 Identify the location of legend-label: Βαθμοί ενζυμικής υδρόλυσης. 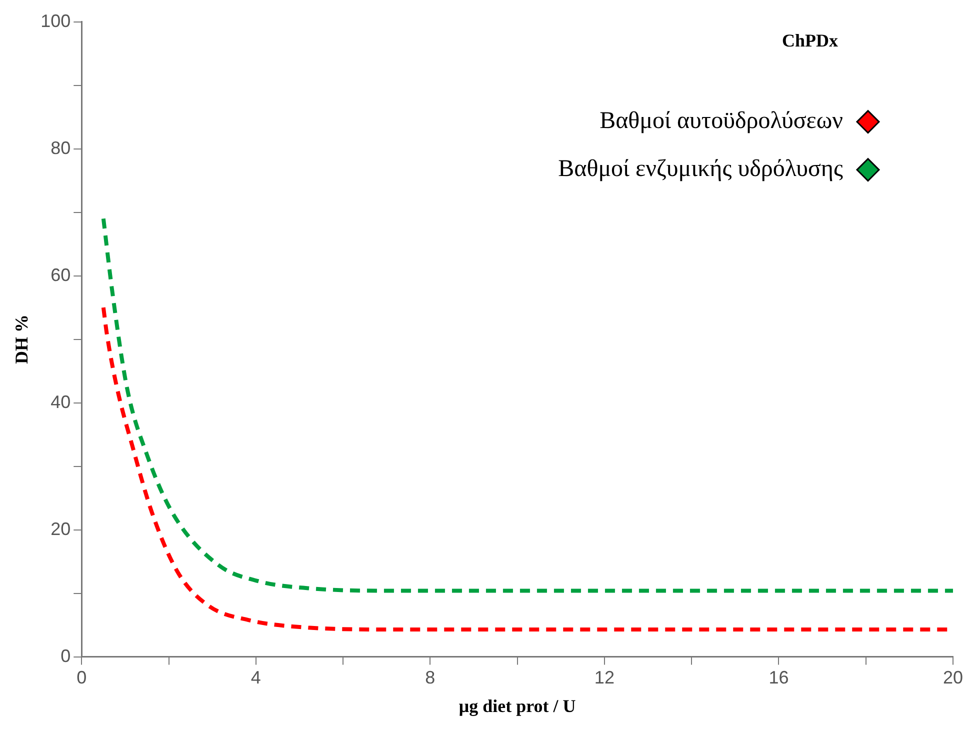
(701, 169).